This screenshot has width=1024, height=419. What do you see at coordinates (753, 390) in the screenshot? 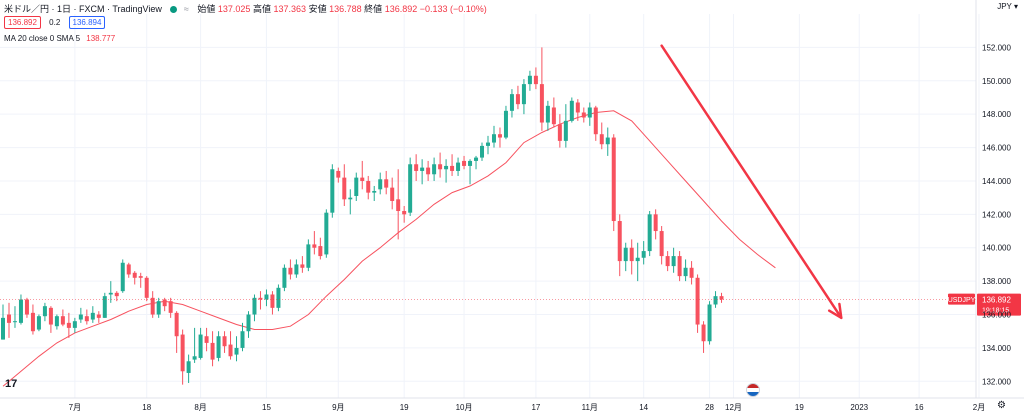
I see `us-flag-icon` at bounding box center [753, 390].